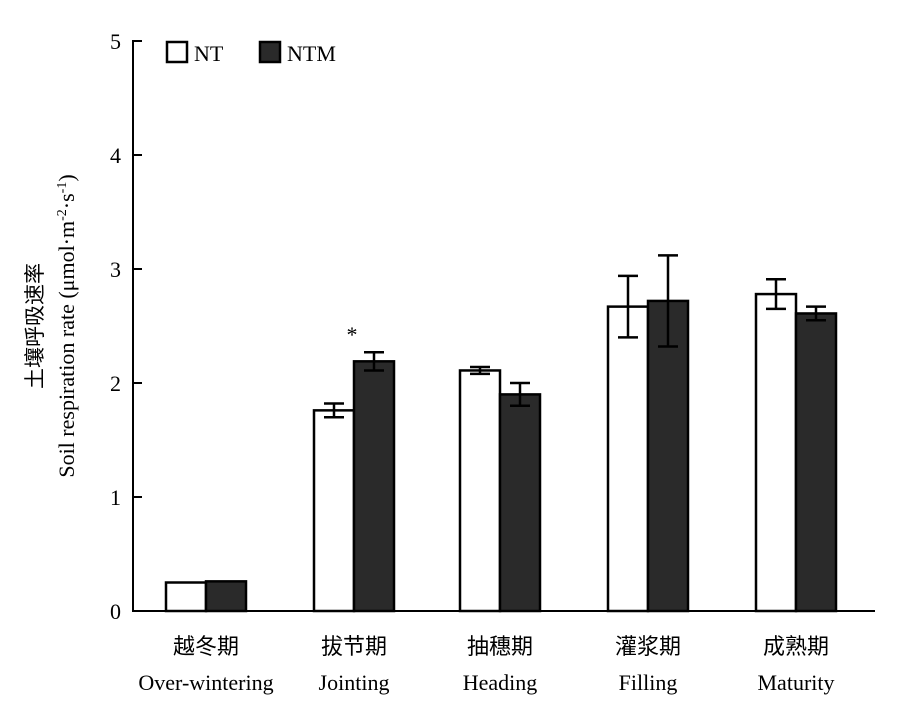  Describe the element at coordinates (311, 53) in the screenshot. I see `legend-label-ntm: NTM` at that location.